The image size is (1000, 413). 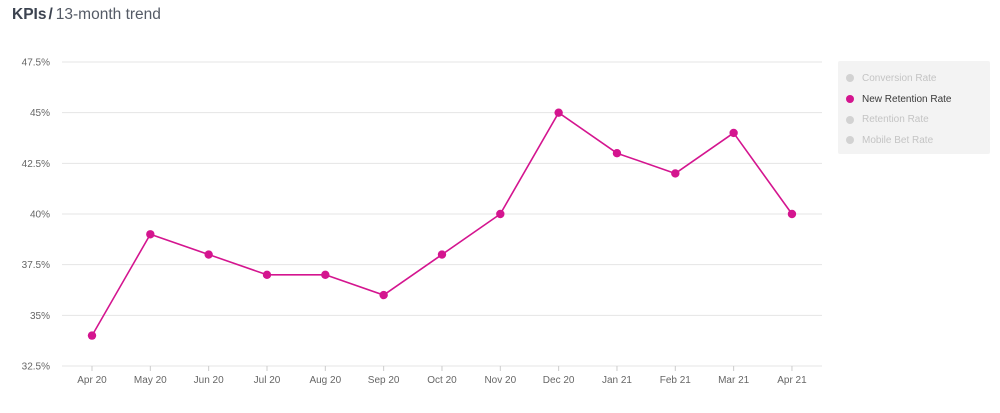 I want to click on legend-item-conversion-rate: Conversion Rate, so click(x=914, y=78).